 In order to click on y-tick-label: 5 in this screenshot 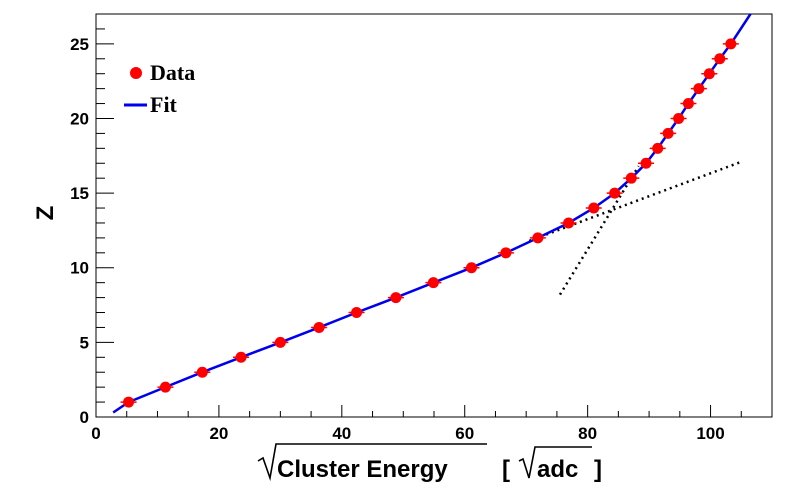, I will do `click(84, 342)`.